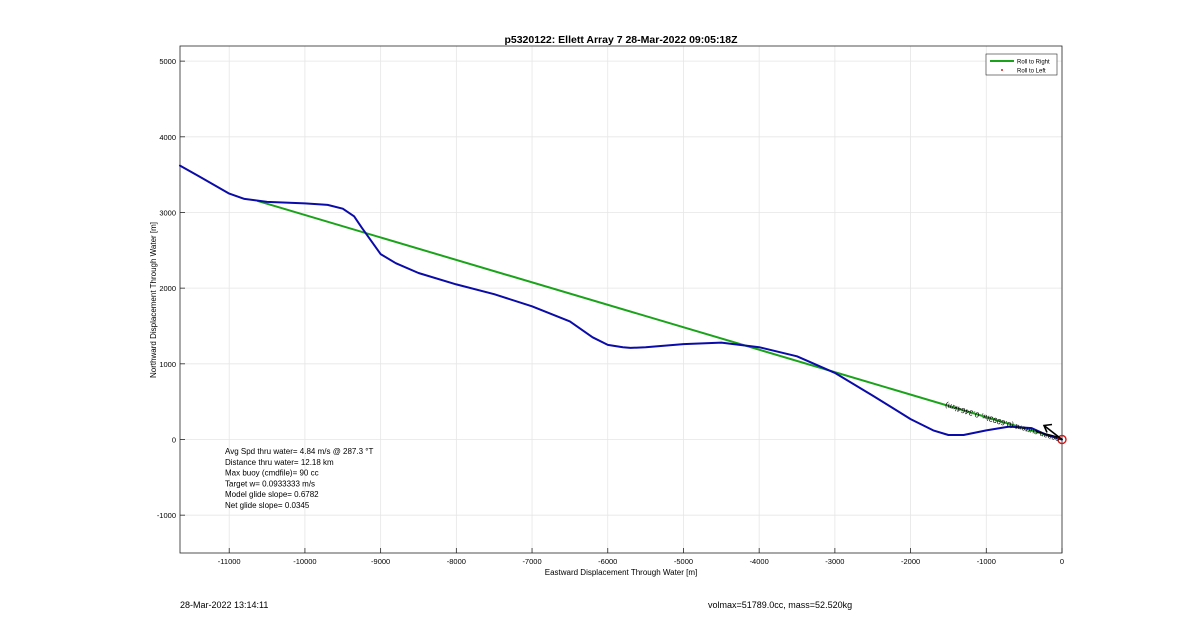 This screenshot has width=1200, height=622. I want to click on x-tick-label: -1000, so click(986, 561).